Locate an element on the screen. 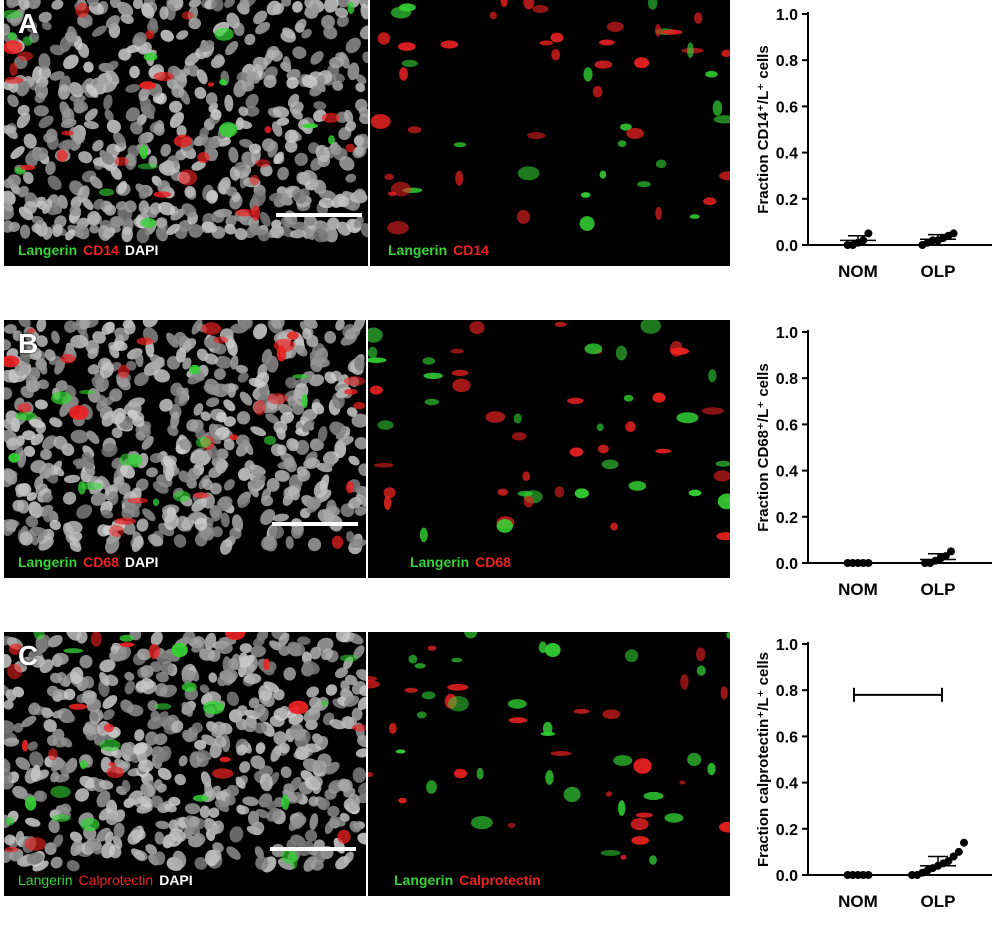 This screenshot has width=1000, height=931. micrograph-split: Langerin CD68 is located at coordinates (549, 449).